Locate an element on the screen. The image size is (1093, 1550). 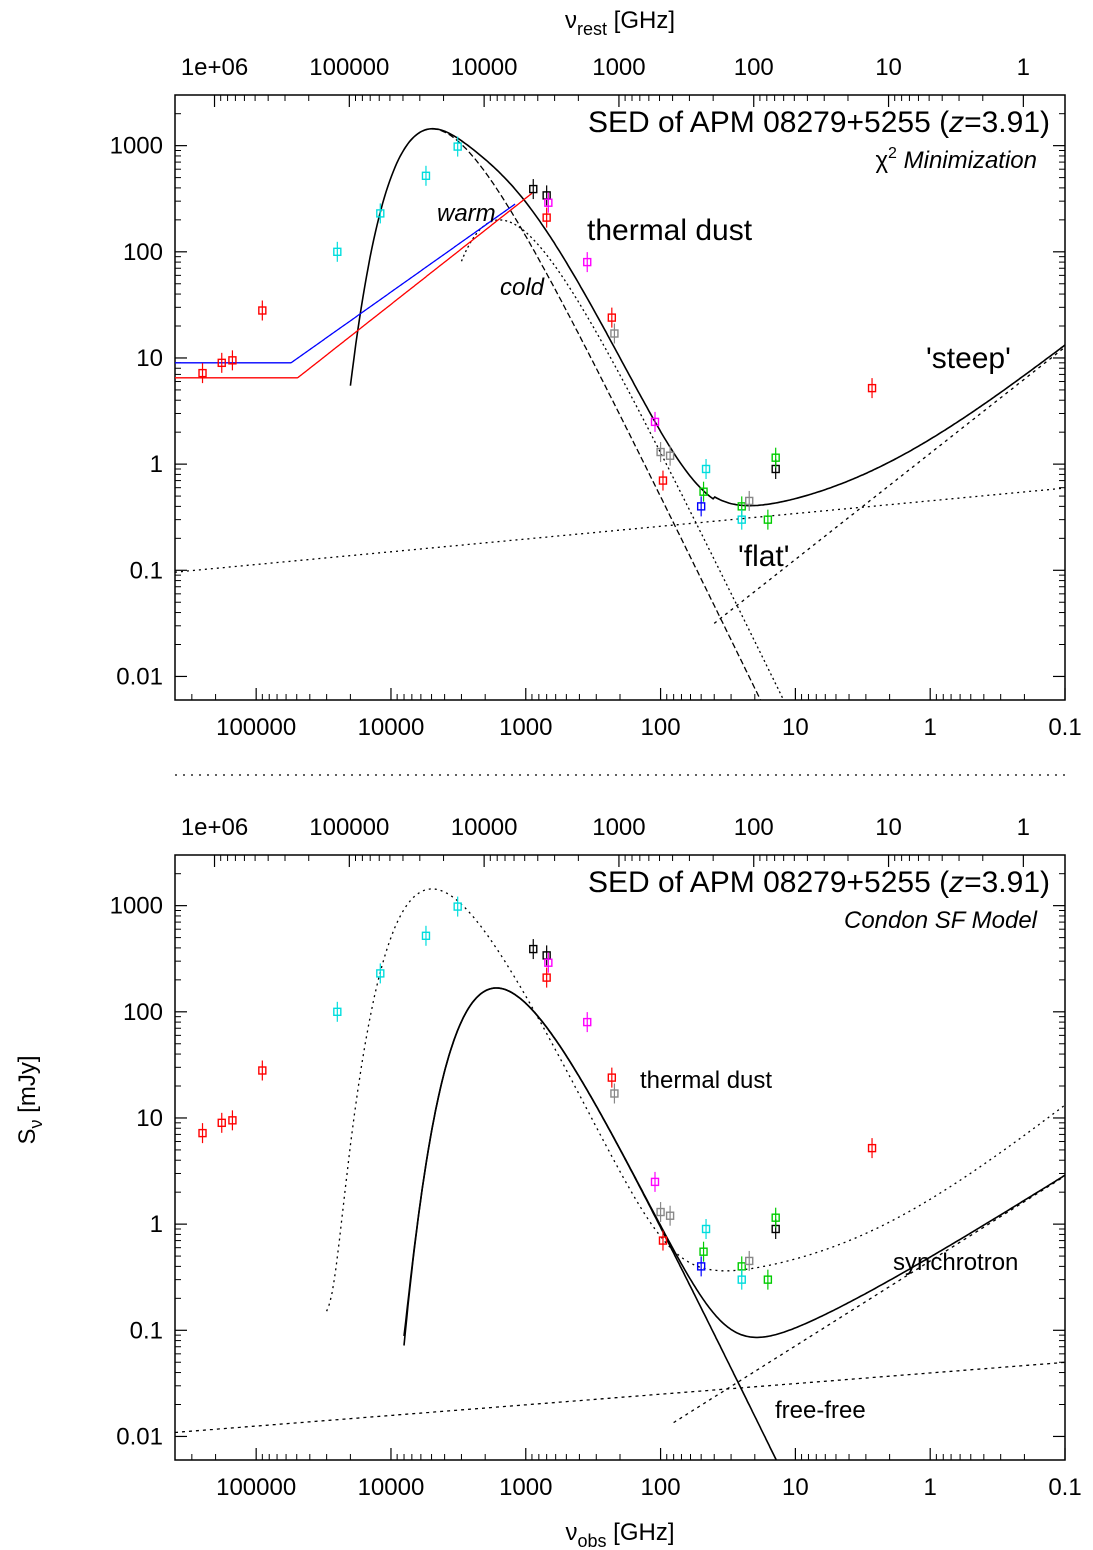
top-axis-title: νrest [GHz] is located at coordinates (620, 23).